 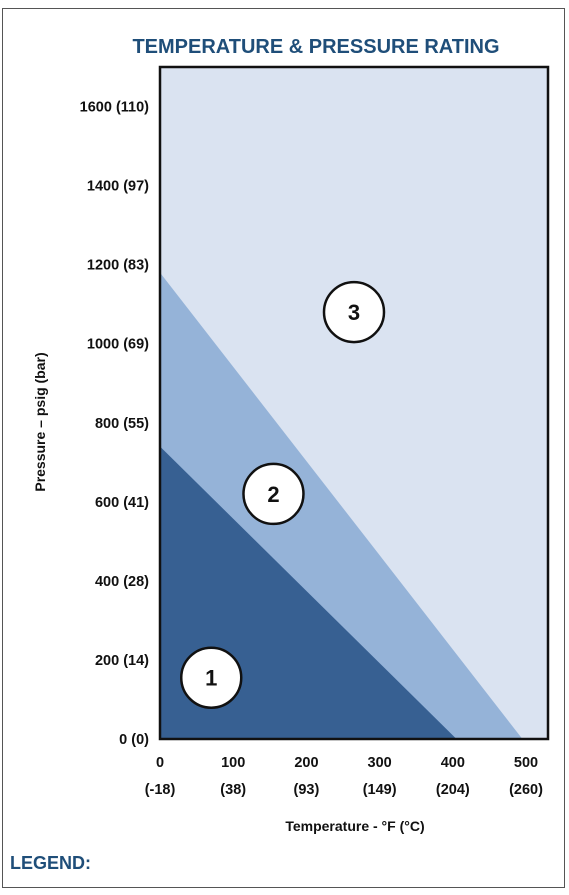 What do you see at coordinates (453, 790) in the screenshot?
I see `x-tick-label-celsius: (204)` at bounding box center [453, 790].